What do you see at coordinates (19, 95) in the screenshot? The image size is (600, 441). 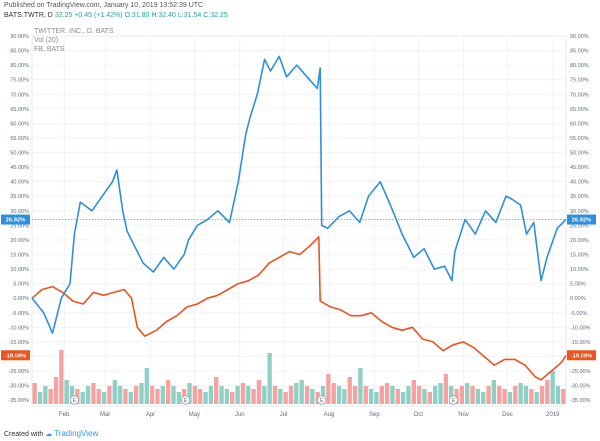 I see `y-tick-label-left: 70.00%` at bounding box center [19, 95].